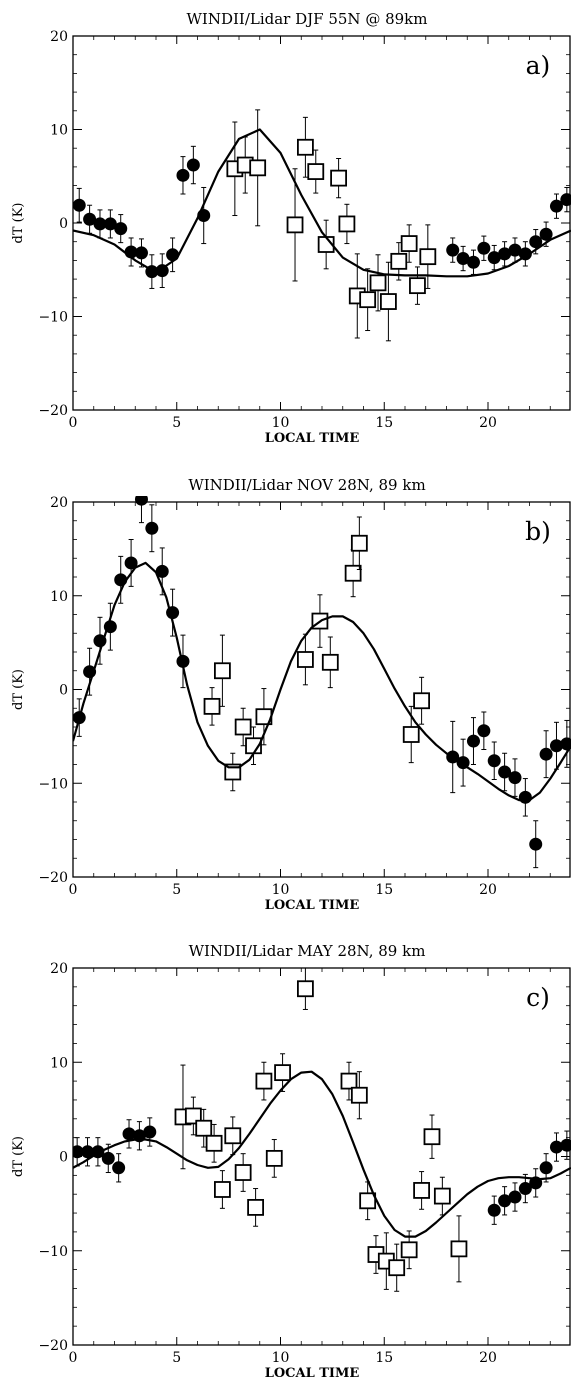 The height and width of the screenshot is (1390, 571). What do you see at coordinates (176, 890) in the screenshot?
I see `x-tick-label: 5` at bounding box center [176, 890].